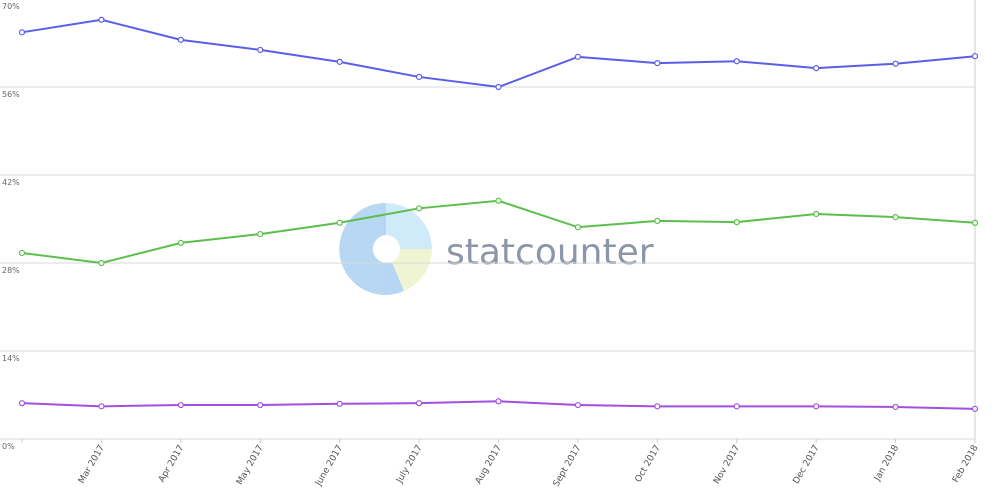  Describe the element at coordinates (11, 6) in the screenshot. I see `y-tick-label: 70%` at that location.